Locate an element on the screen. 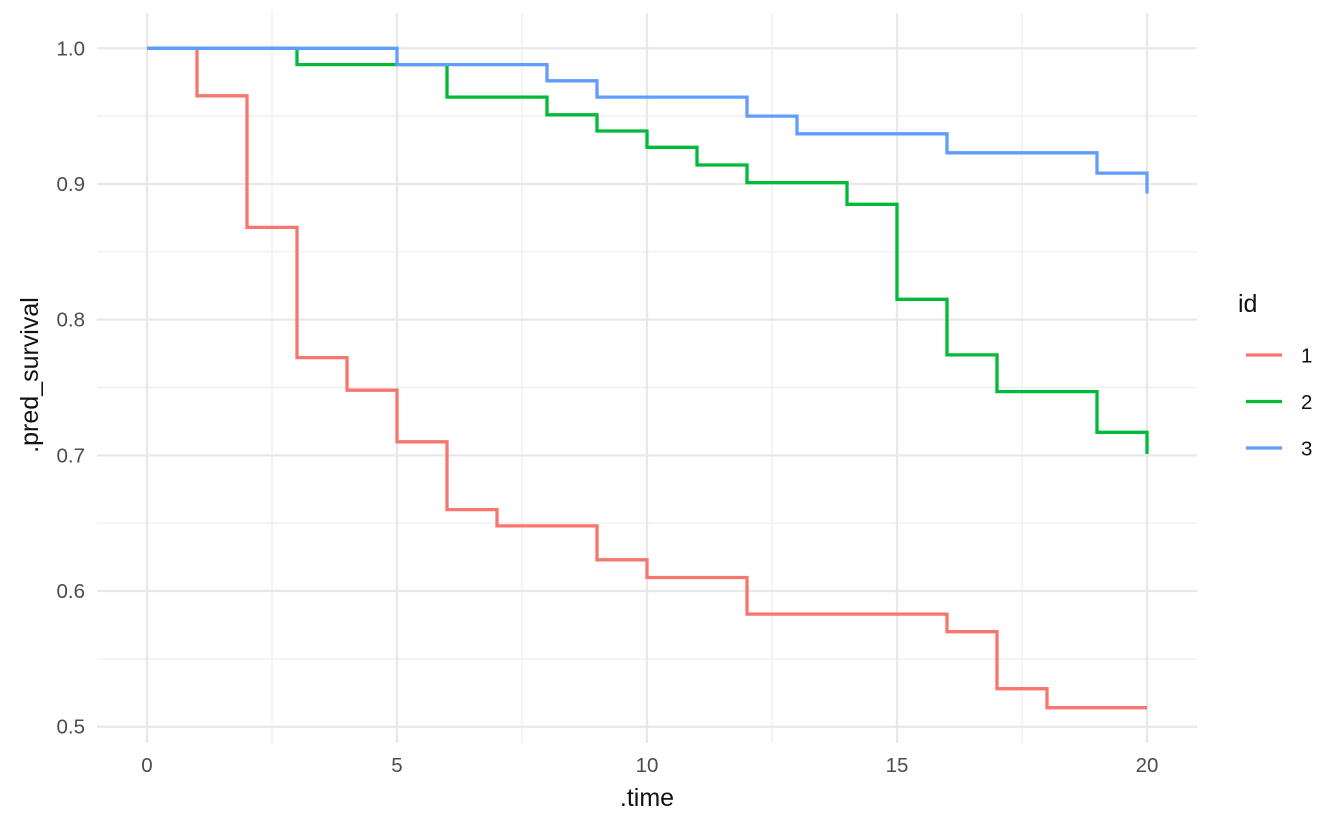  x-tick-label: 15 is located at coordinates (897, 765).